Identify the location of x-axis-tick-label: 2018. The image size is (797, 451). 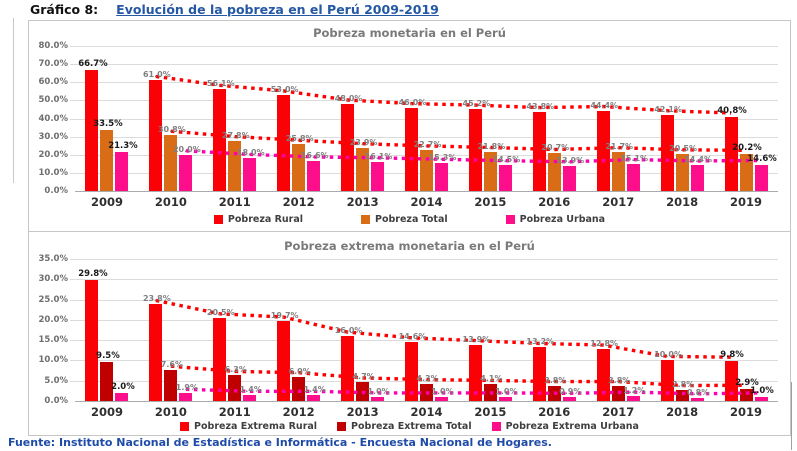
(682, 412).